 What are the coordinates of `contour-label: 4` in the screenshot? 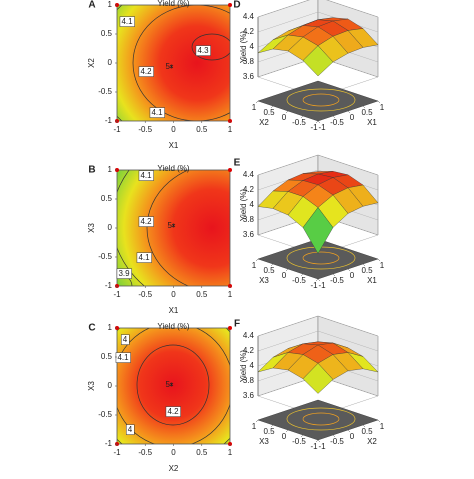 It's located at (130, 429).